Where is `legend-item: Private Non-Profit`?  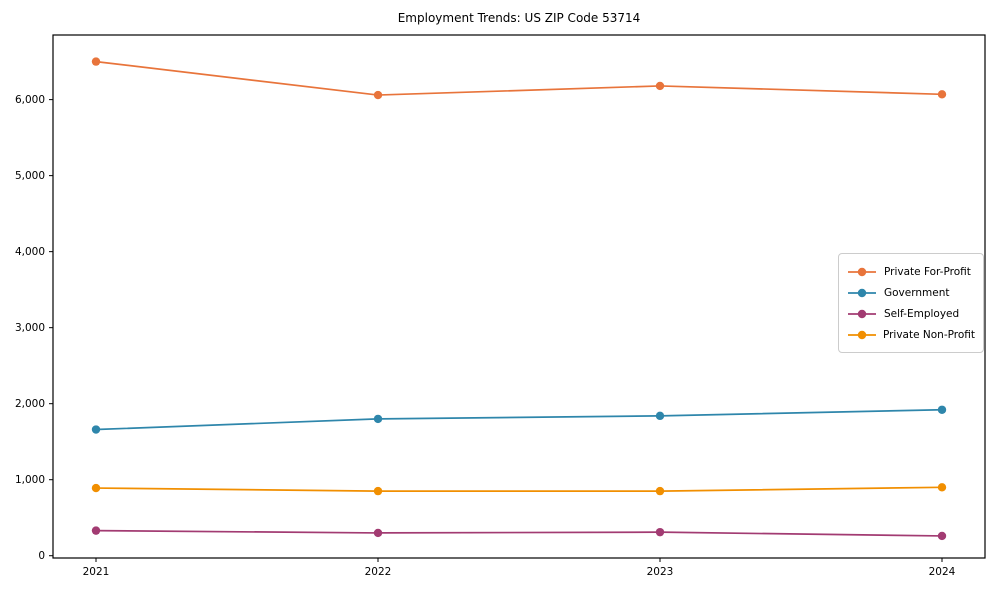 legend-item: Private Non-Profit is located at coordinates (911, 334).